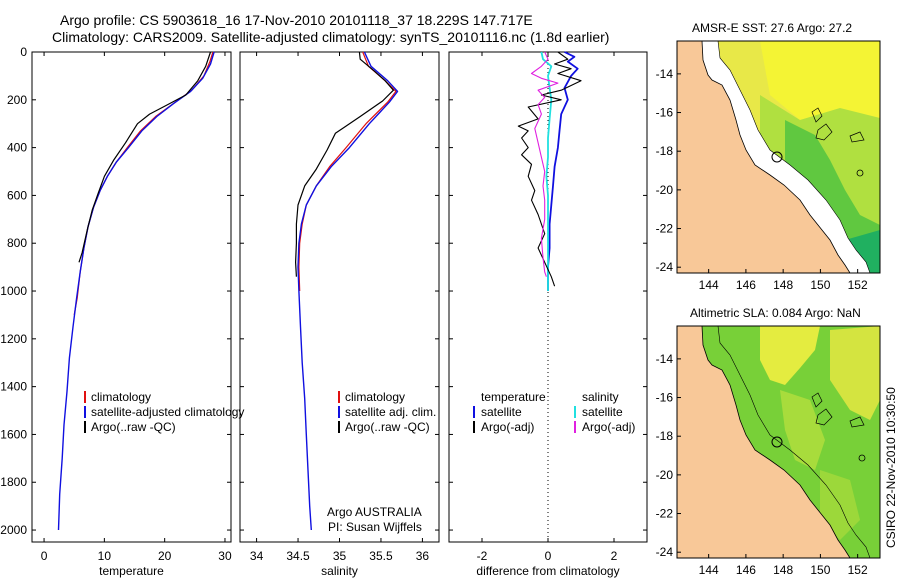  I want to click on x-tick-label: 35.5, so click(381, 556).